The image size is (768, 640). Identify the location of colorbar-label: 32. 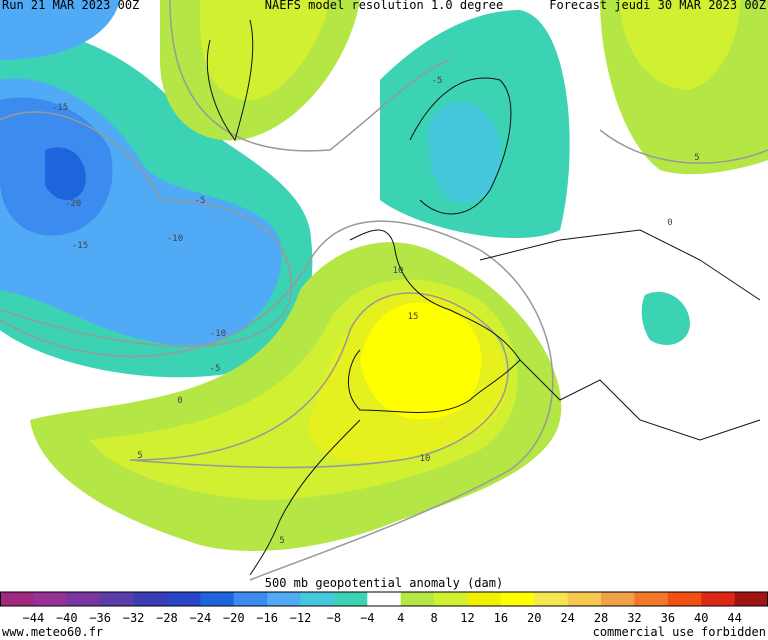
(634, 618).